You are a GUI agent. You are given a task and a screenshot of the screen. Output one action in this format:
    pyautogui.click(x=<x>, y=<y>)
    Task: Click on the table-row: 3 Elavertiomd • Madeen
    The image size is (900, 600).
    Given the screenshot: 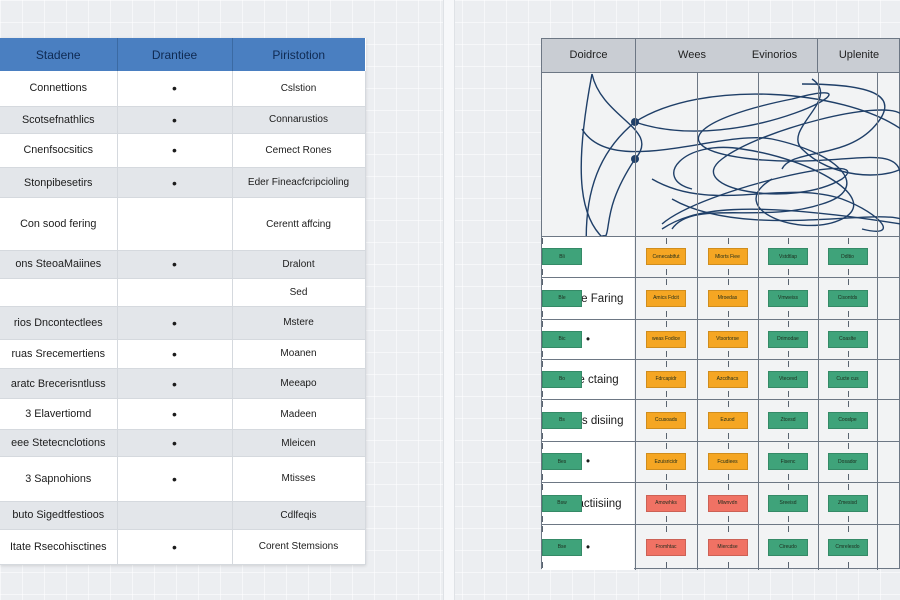 What is the action you would take?
    pyautogui.click(x=183, y=414)
    